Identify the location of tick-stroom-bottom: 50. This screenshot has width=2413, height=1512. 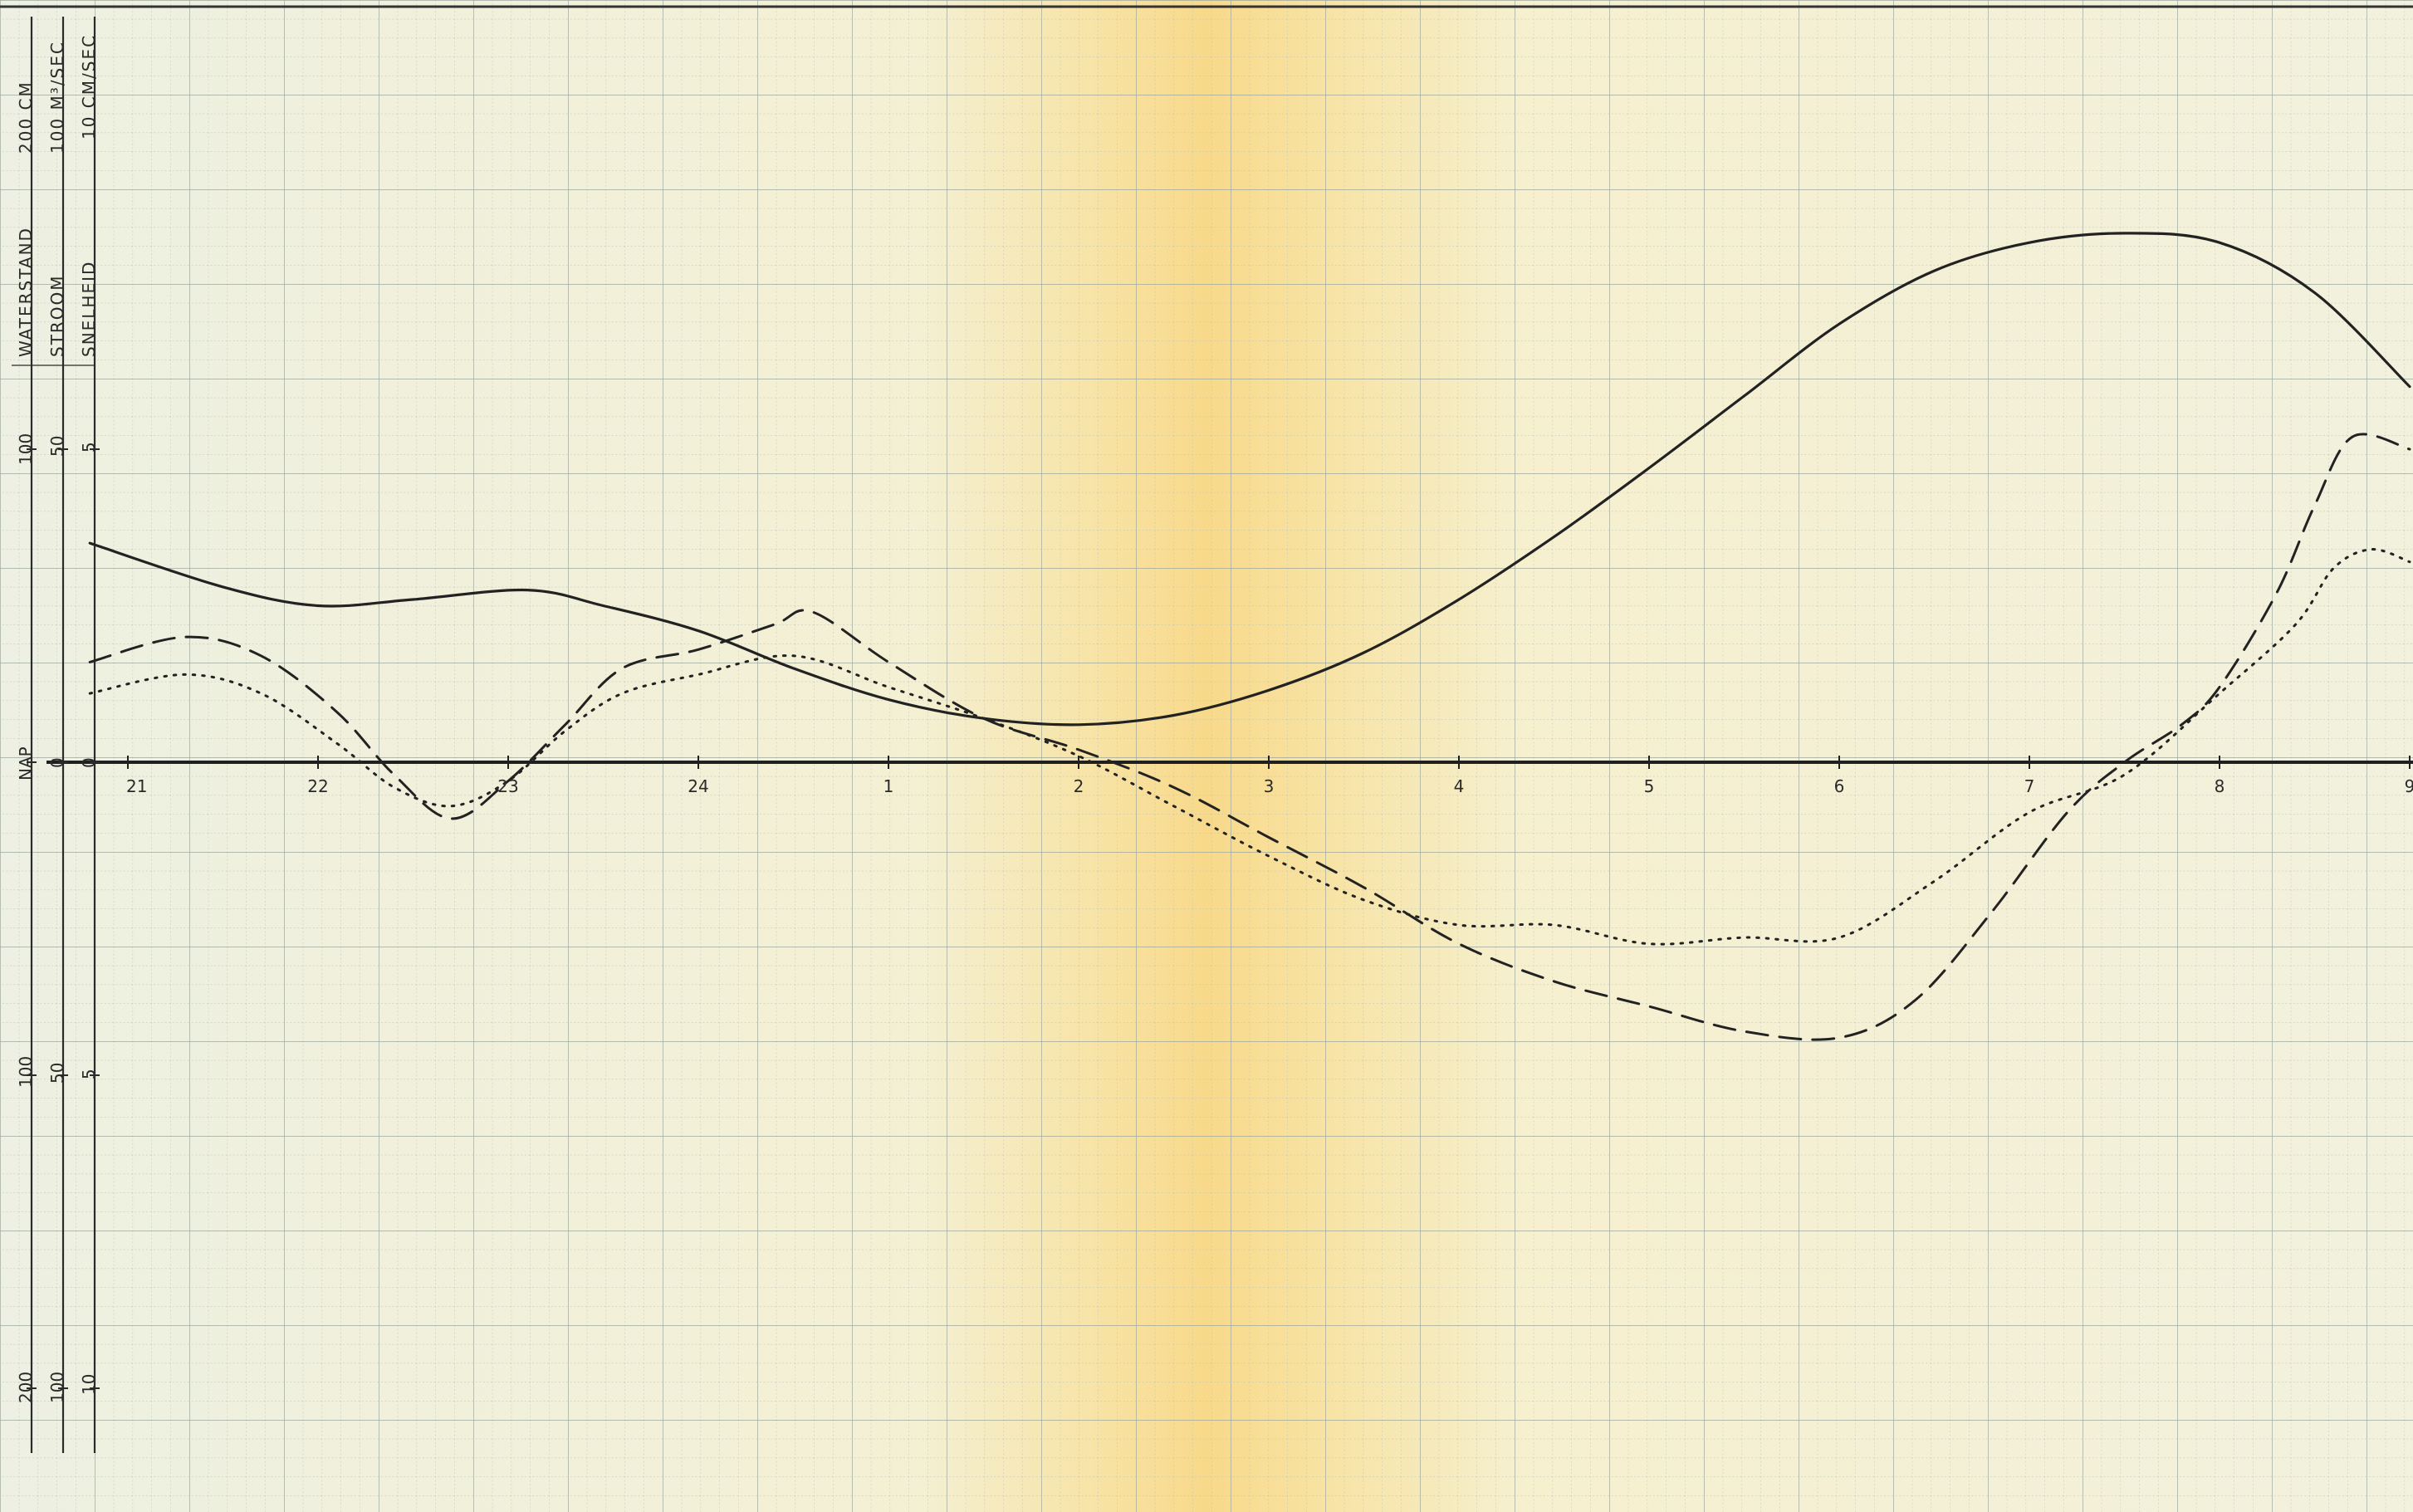
(57, 1073).